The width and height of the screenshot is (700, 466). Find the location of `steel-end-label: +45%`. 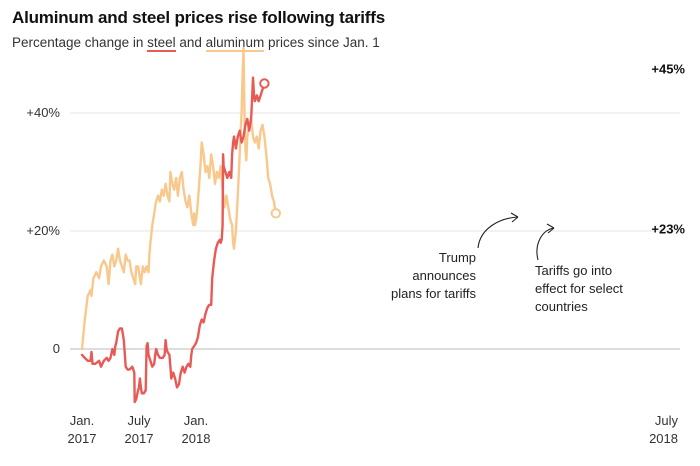

steel-end-label: +45% is located at coordinates (668, 69).